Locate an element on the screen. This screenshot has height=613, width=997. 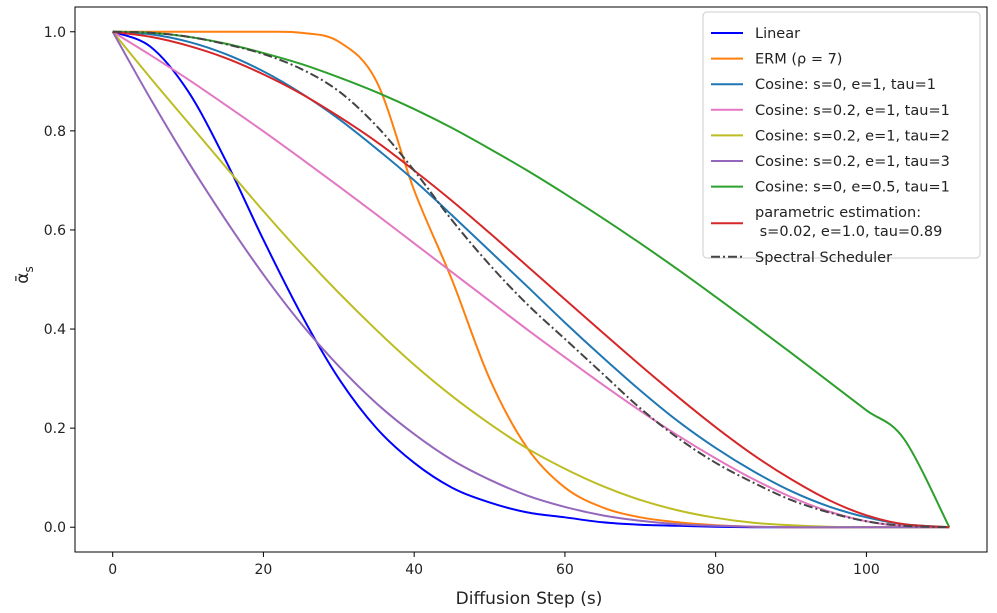
y-axis-title-symbol: ᾱ is located at coordinates (23, 278).